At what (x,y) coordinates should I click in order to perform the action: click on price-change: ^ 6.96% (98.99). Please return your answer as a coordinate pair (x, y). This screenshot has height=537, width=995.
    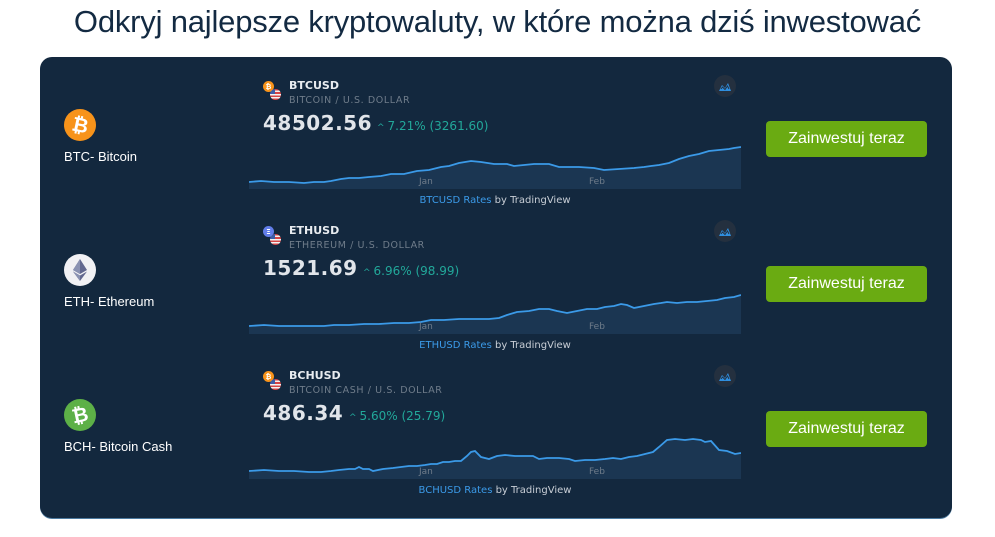
    Looking at the image, I should click on (411, 271).